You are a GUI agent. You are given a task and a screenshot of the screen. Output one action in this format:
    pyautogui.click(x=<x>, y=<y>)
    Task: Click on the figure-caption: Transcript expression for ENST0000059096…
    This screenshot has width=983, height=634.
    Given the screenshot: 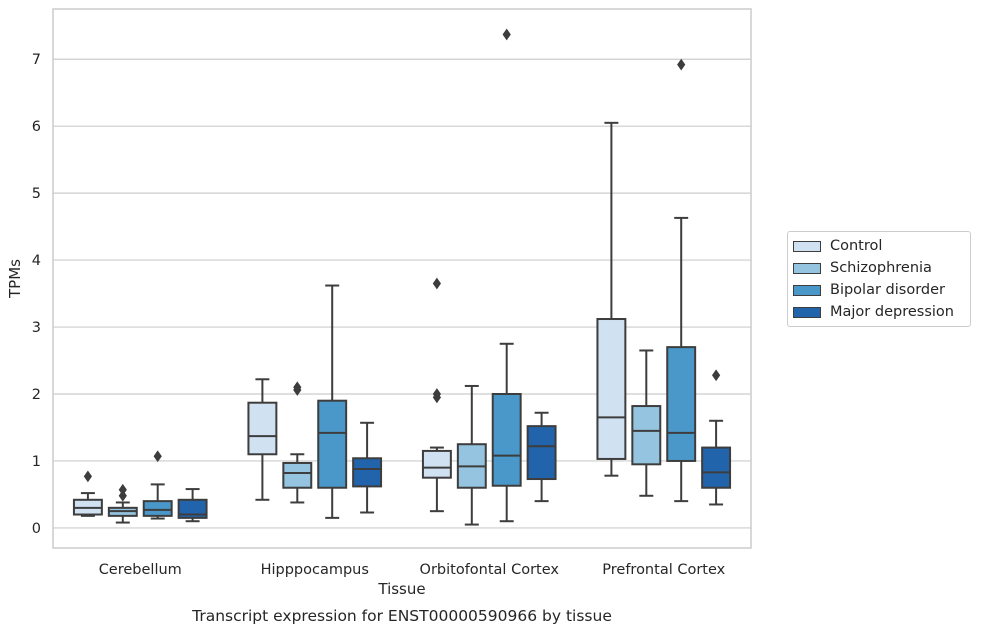 What is the action you would take?
    pyautogui.click(x=402, y=616)
    